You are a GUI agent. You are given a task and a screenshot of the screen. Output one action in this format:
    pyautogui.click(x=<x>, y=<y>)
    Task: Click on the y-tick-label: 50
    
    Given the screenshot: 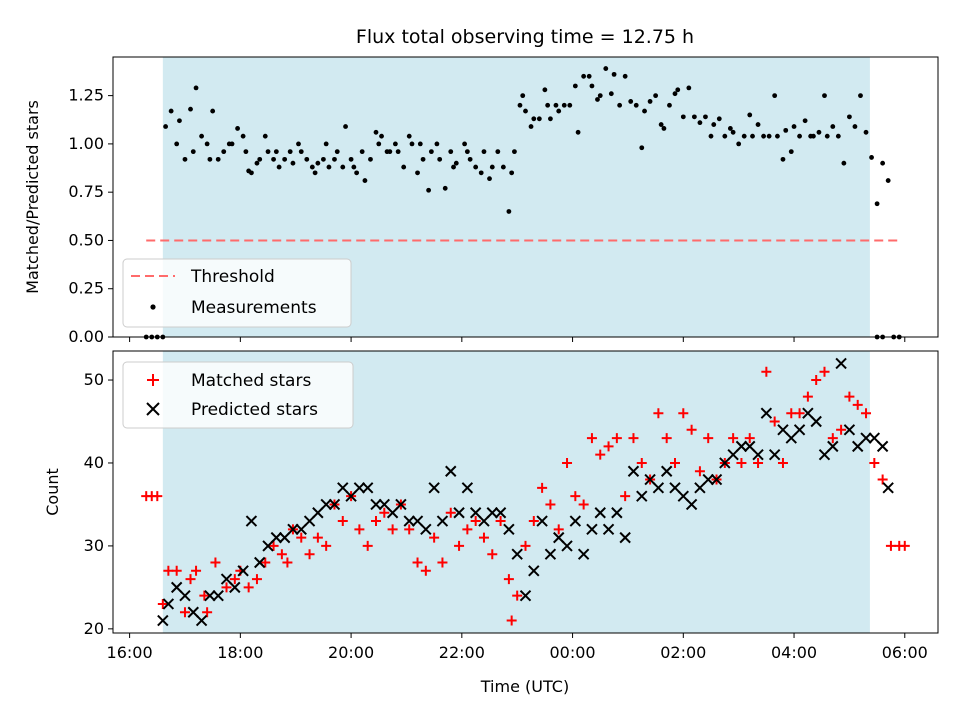 What is the action you would take?
    pyautogui.click(x=94, y=379)
    